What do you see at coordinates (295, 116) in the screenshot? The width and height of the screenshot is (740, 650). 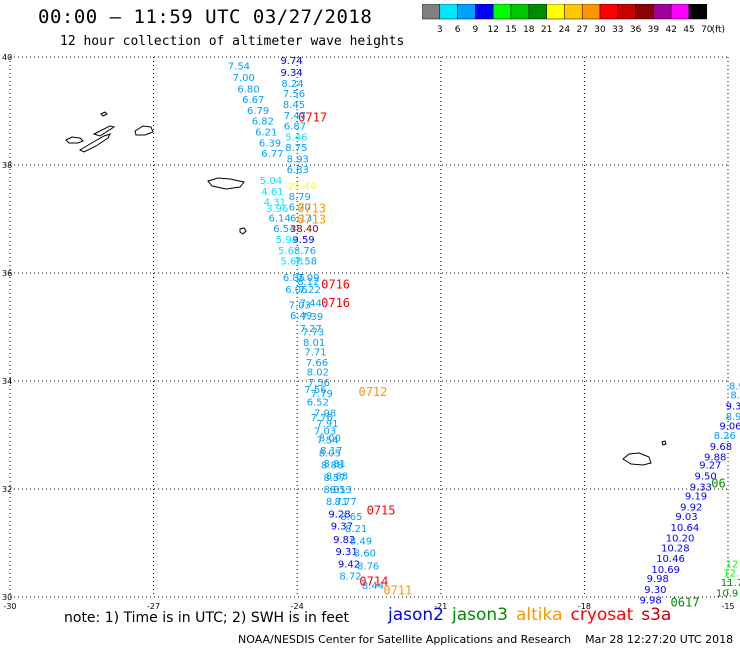 I see `wave-height-value: 7.47` at bounding box center [295, 116].